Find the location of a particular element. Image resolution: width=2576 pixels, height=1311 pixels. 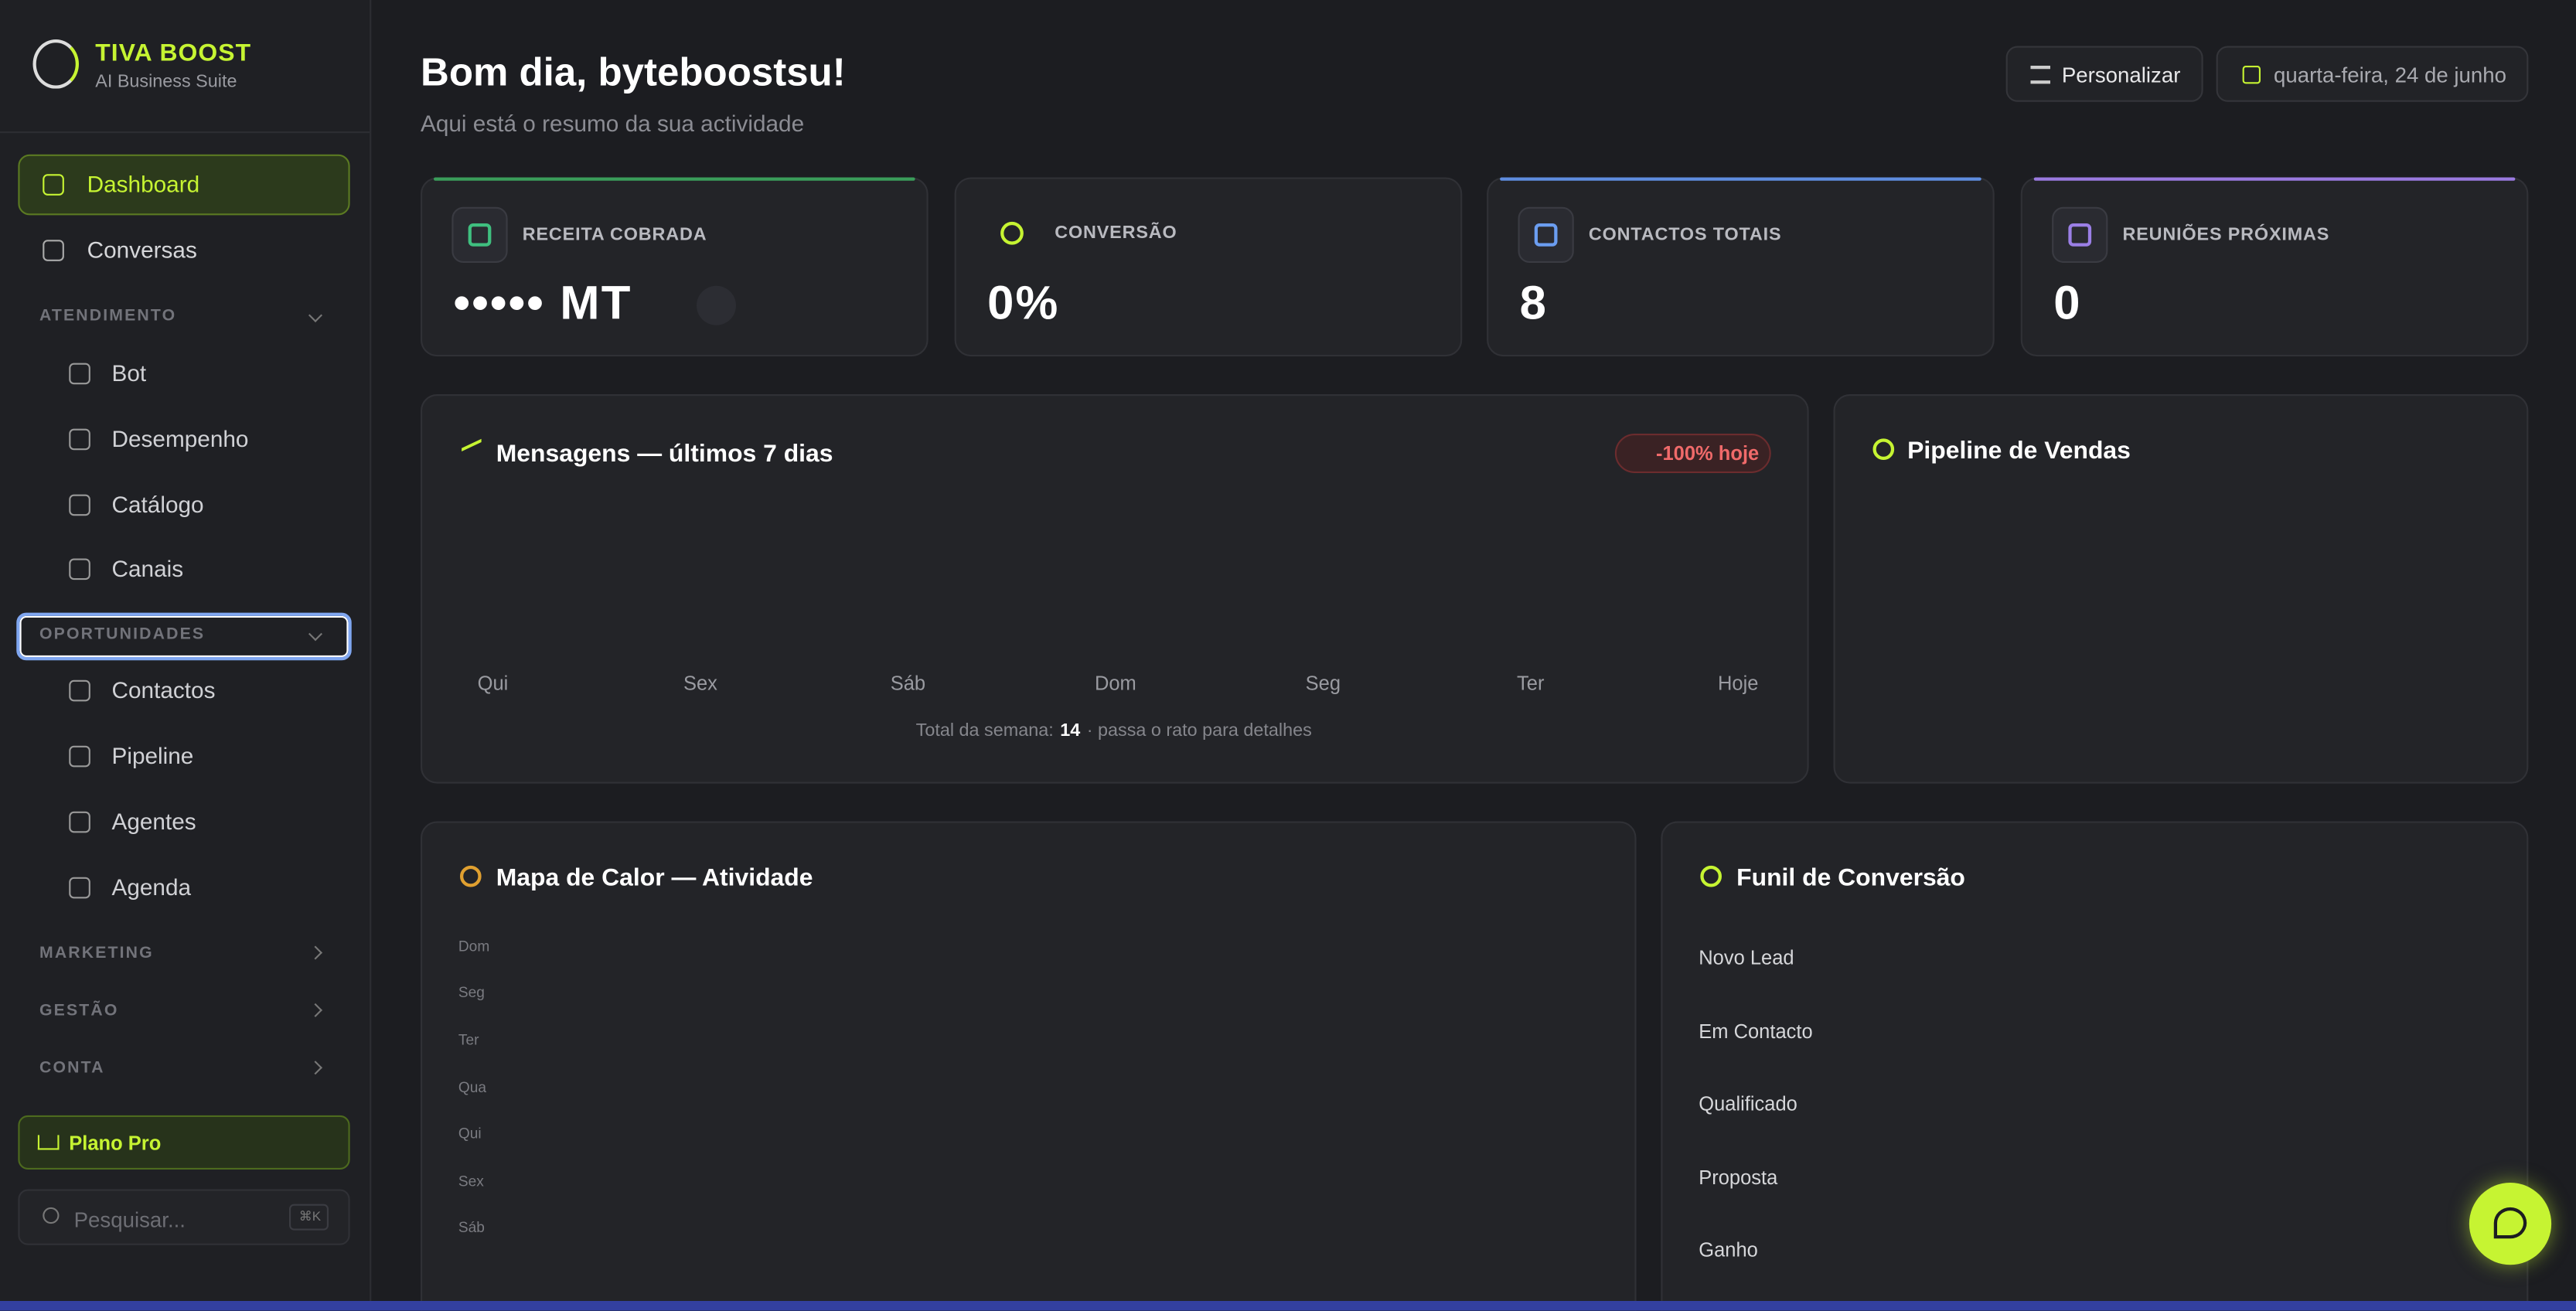

row-label: Ter is located at coordinates (468, 1039).